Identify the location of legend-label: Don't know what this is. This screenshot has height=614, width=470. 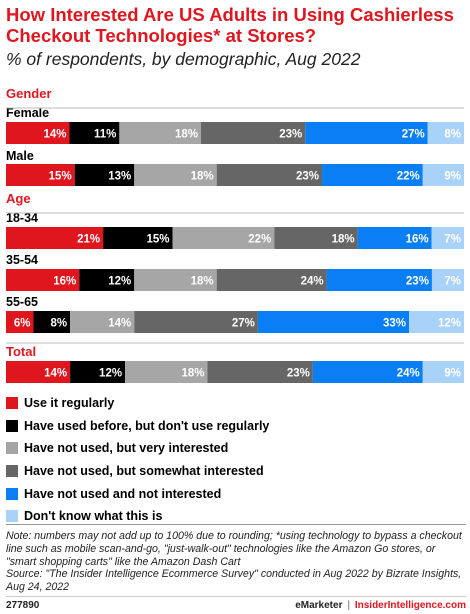
(93, 516).